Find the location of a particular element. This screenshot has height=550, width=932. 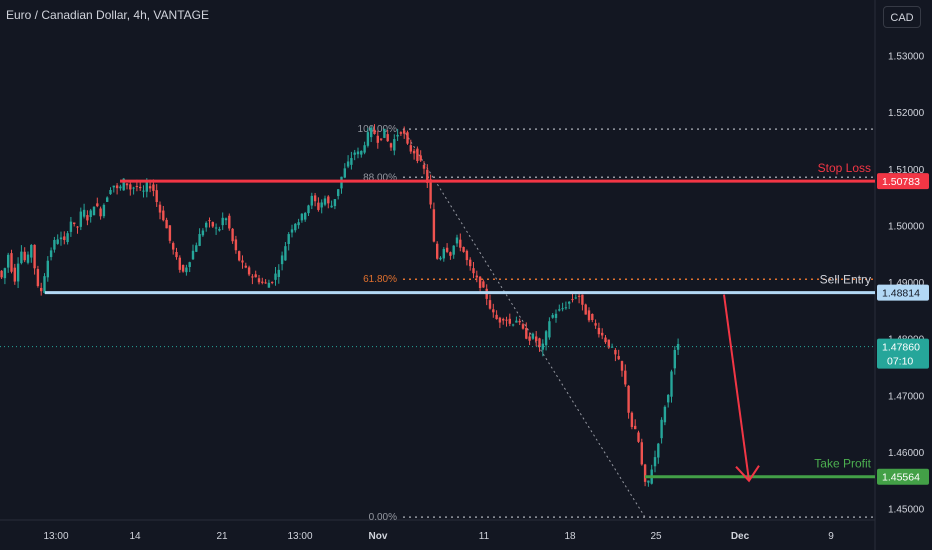

fib-level-label: 88.00% is located at coordinates (380, 177).